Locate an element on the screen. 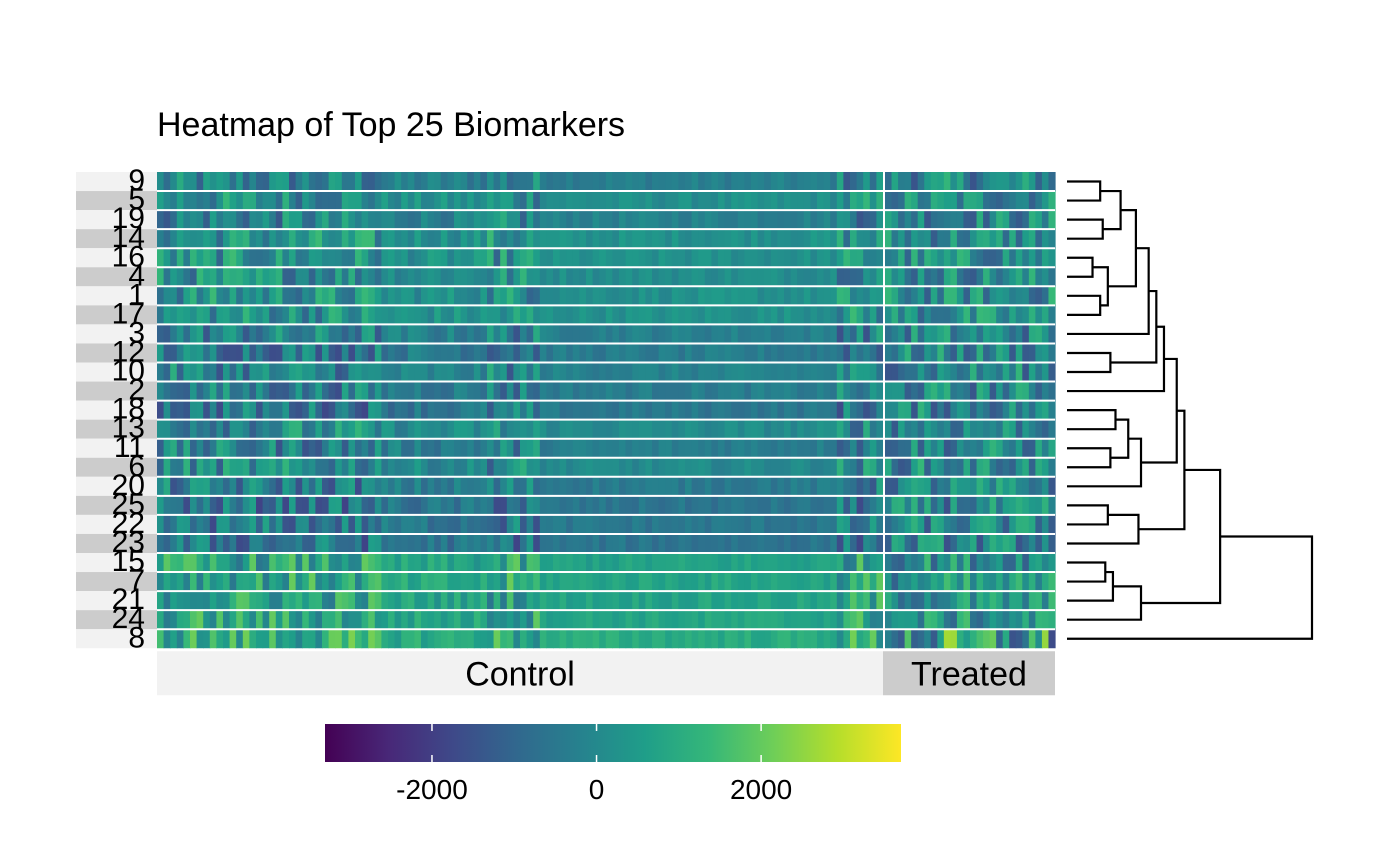 The height and width of the screenshot is (865, 1400). row-label: 14 is located at coordinates (128, 237).